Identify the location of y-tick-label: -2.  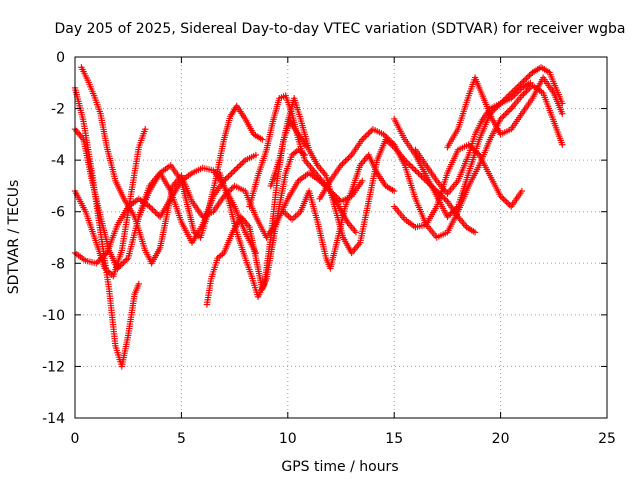
(58, 110).